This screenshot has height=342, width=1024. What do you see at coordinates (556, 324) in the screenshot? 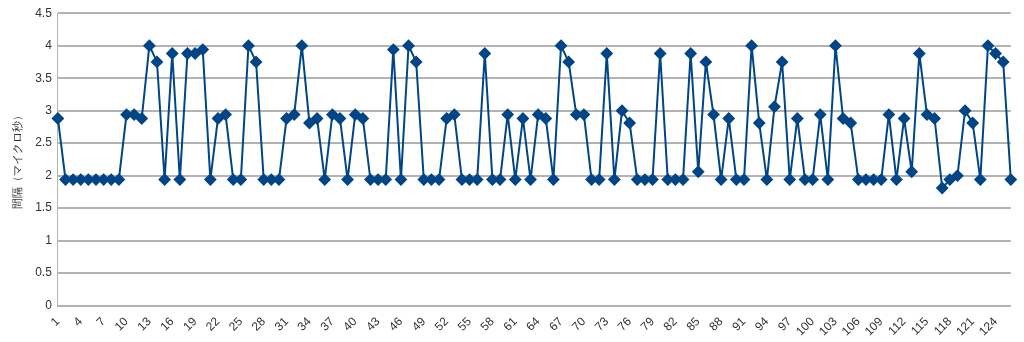
I see `x-tick-label: 67` at bounding box center [556, 324].